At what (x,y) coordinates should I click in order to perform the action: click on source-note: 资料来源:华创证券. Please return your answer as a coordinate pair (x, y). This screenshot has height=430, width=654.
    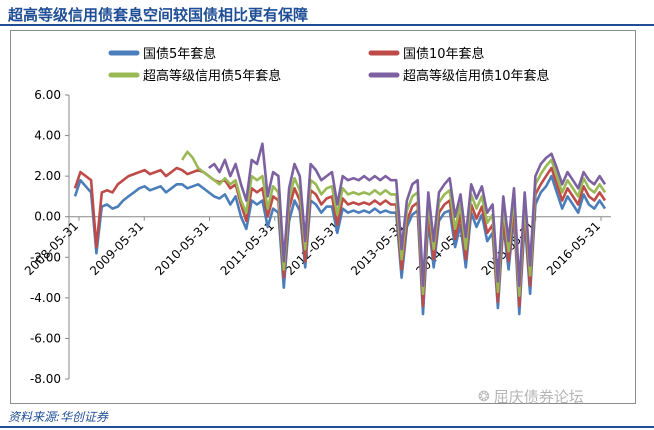
    Looking at the image, I should click on (58, 417).